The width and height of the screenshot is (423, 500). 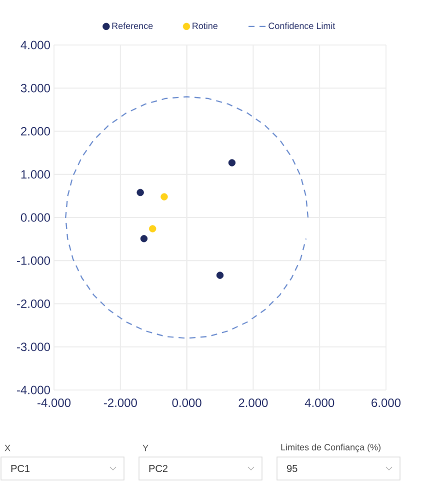 What do you see at coordinates (319, 403) in the screenshot?
I see `x-tick-label: 4.000` at bounding box center [319, 403].